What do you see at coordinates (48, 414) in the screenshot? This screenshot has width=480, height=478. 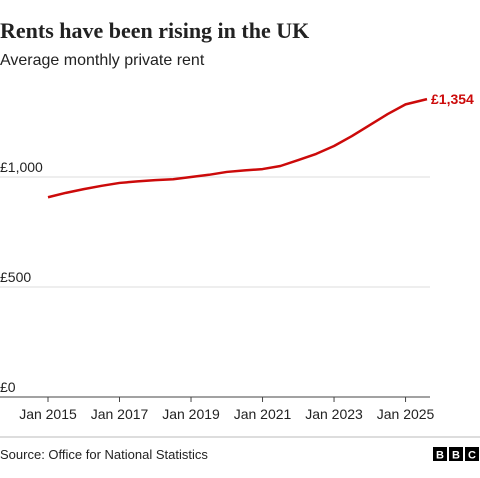 I see `x-tick-label: Jan 2015` at bounding box center [48, 414].